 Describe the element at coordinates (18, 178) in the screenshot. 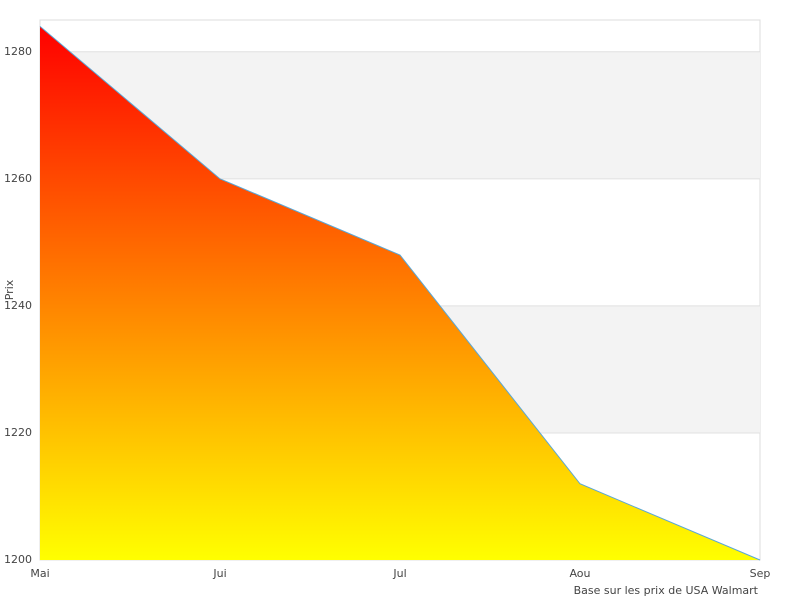

I see `y-tick-label: 1260` at that location.